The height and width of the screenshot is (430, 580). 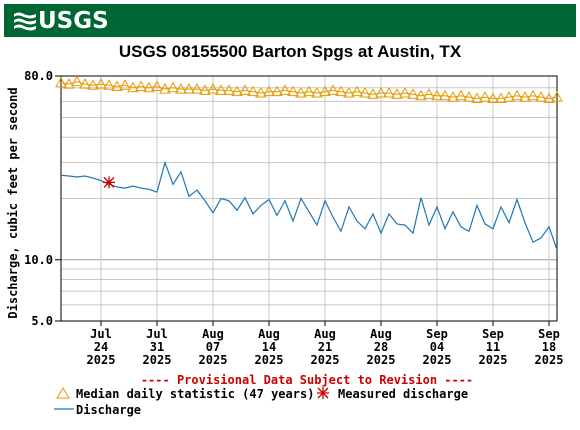 I want to click on y-tick-label: 5.0, so click(x=42, y=321).